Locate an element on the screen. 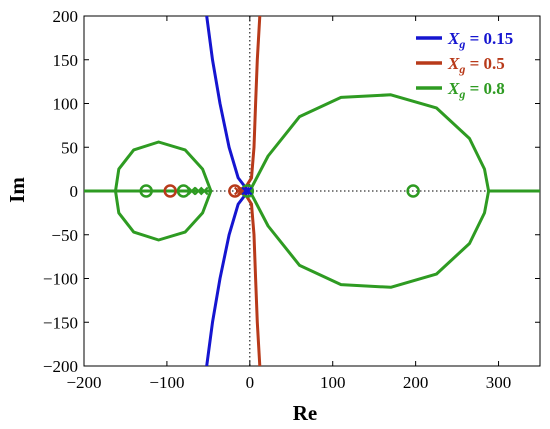 This screenshot has width=550, height=429. x-tick-label: −100 is located at coordinates (166, 382).